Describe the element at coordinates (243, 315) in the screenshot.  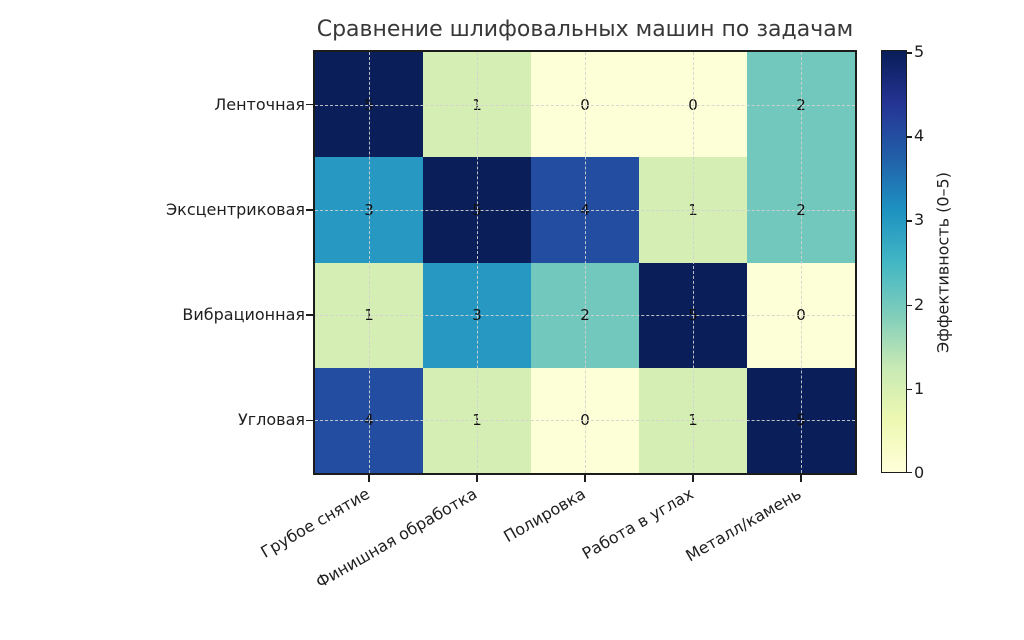
I see `y-tick-label: Вибрационная` at that location.